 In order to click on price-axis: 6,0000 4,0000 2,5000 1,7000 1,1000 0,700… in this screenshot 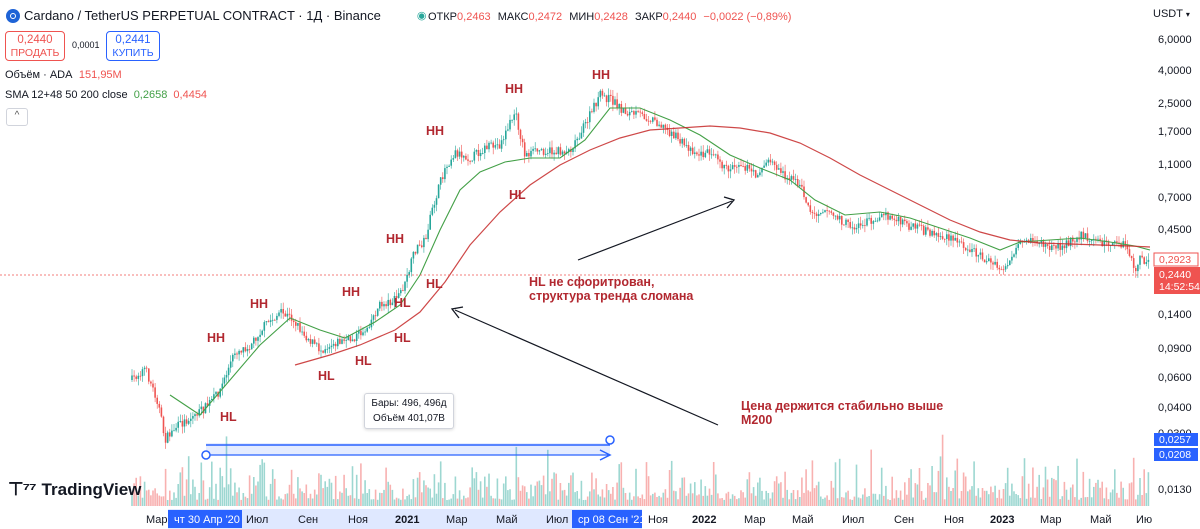, I will do `click(1175, 265)`.